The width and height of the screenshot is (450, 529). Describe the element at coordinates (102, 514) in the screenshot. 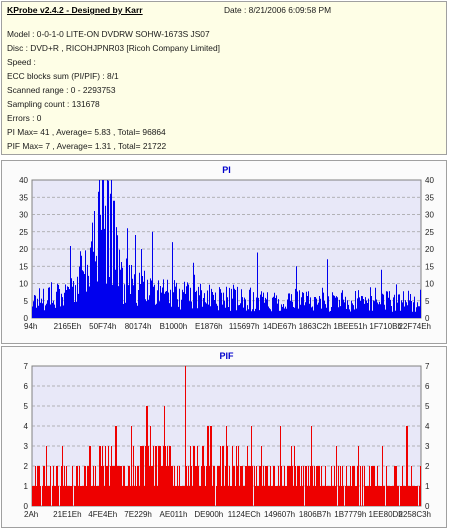

I see `x-tick-label: 4FE4Eh` at that location.